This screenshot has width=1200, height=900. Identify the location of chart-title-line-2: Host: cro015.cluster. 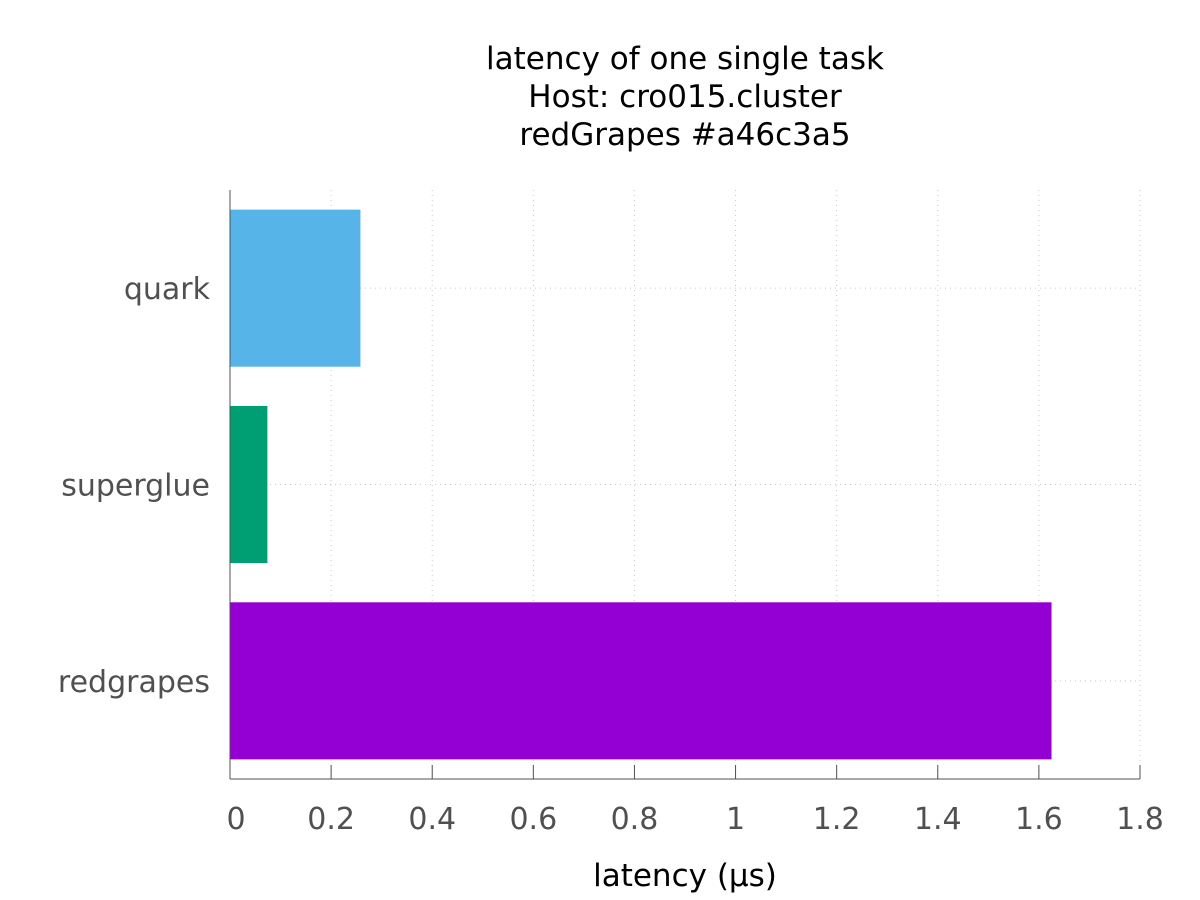
(685, 97).